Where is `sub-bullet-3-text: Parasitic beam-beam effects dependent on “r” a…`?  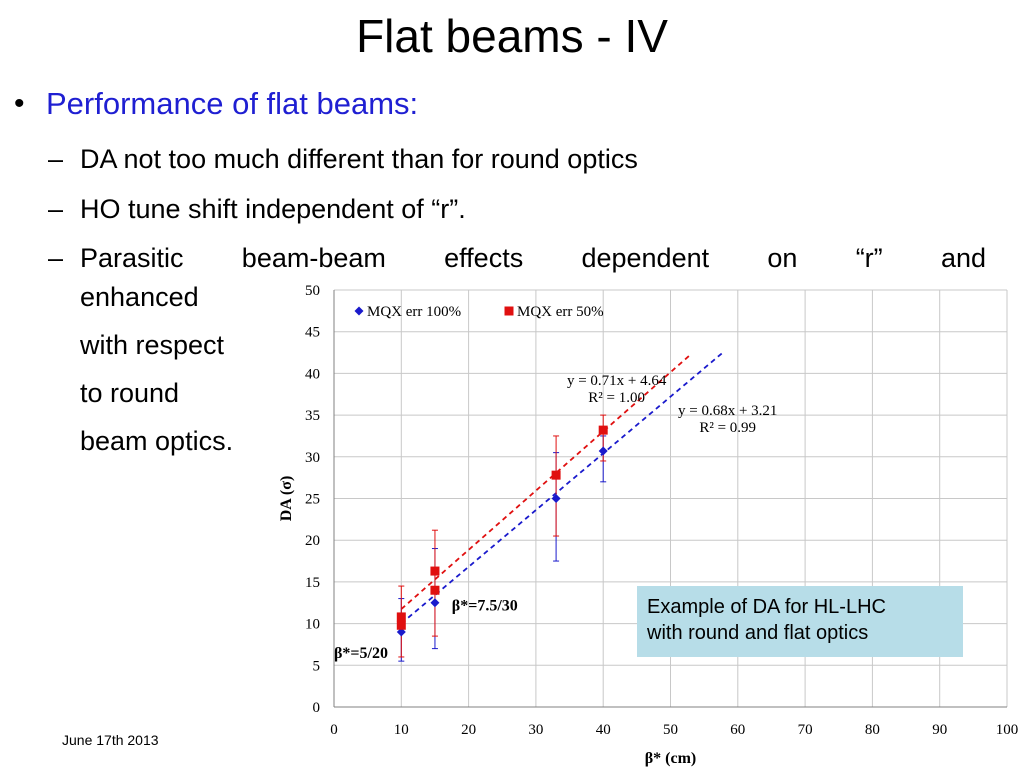 sub-bullet-3-text: Parasitic beam-beam effects dependent on “r” a… is located at coordinates (533, 258).